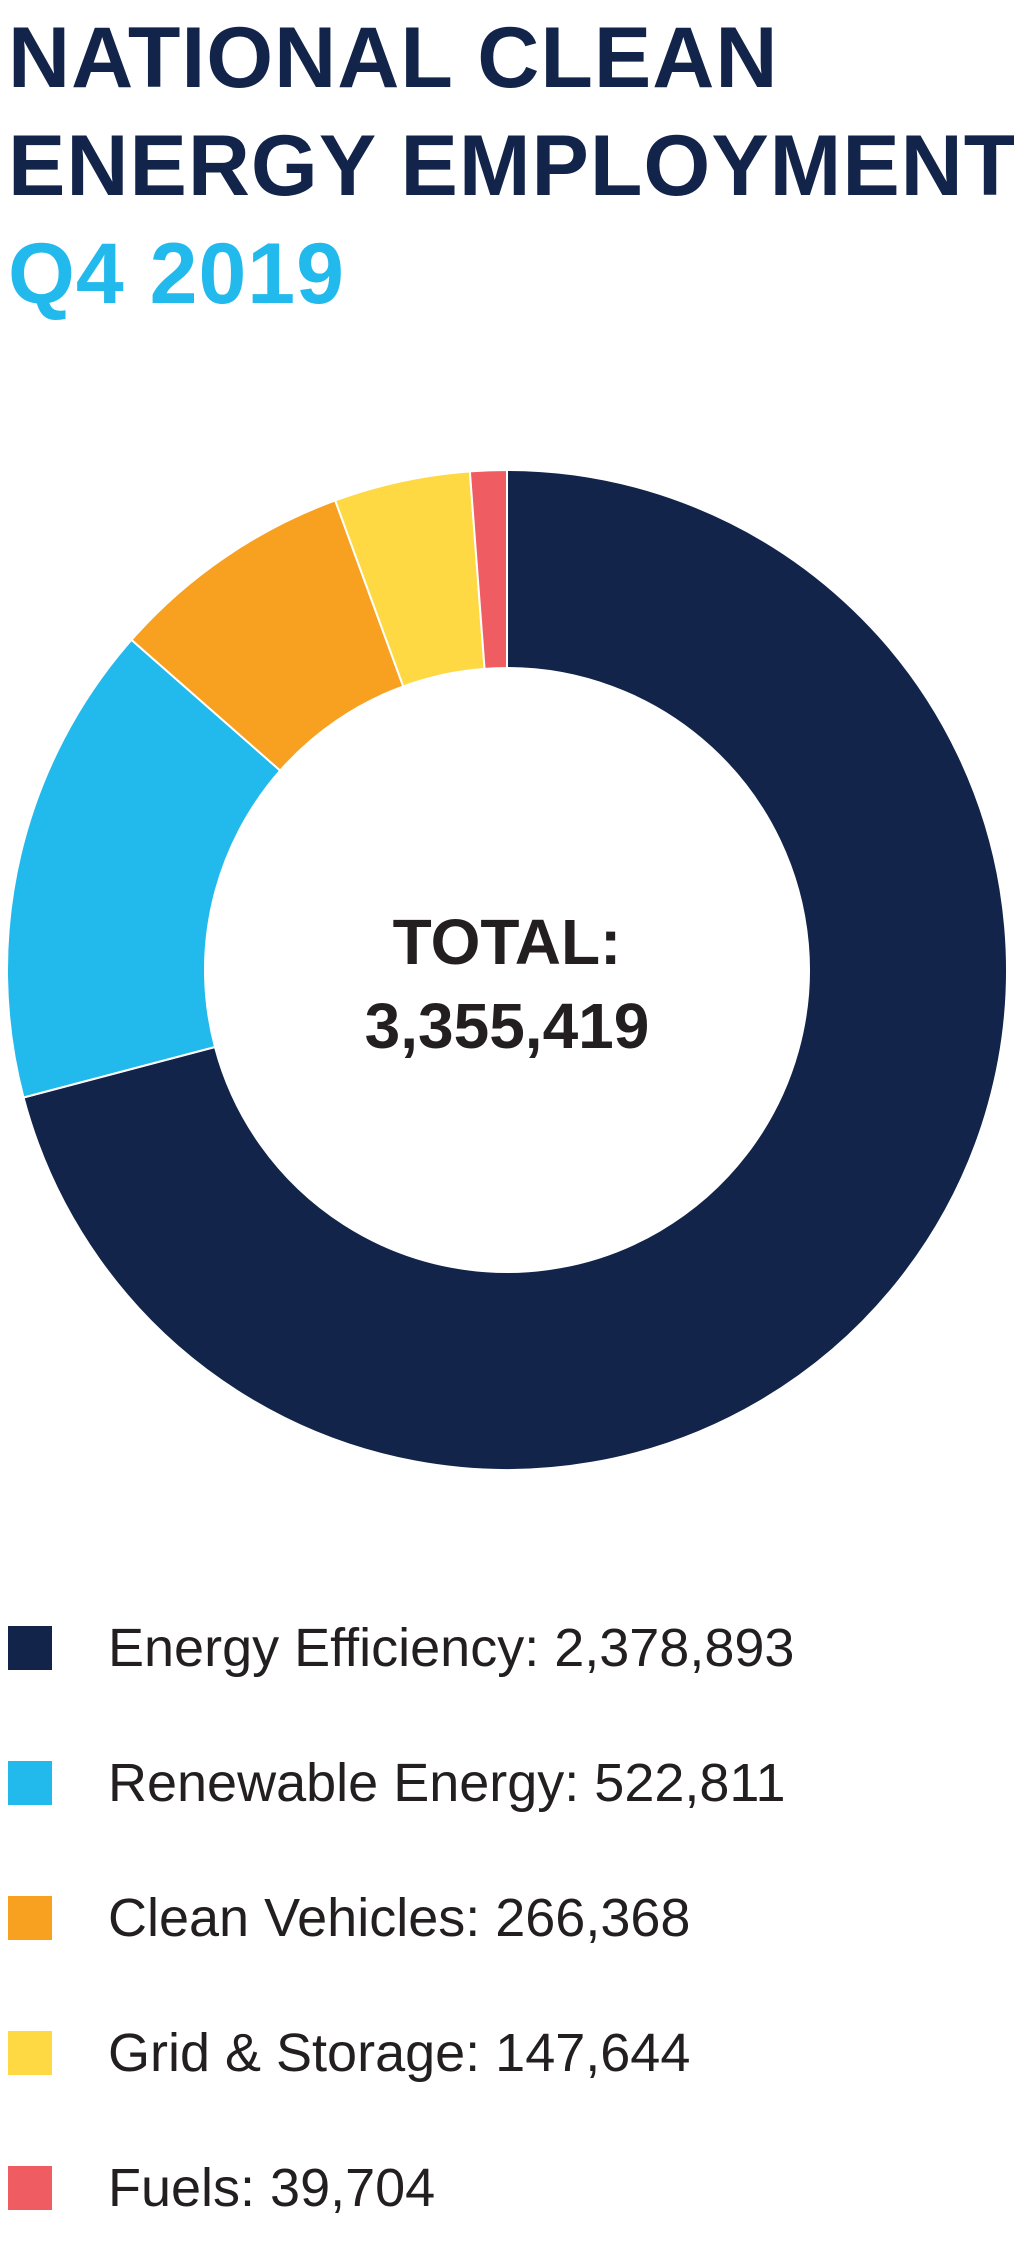  What do you see at coordinates (508, 2187) in the screenshot?
I see `legend-item: Fuels: 39,704` at bounding box center [508, 2187].